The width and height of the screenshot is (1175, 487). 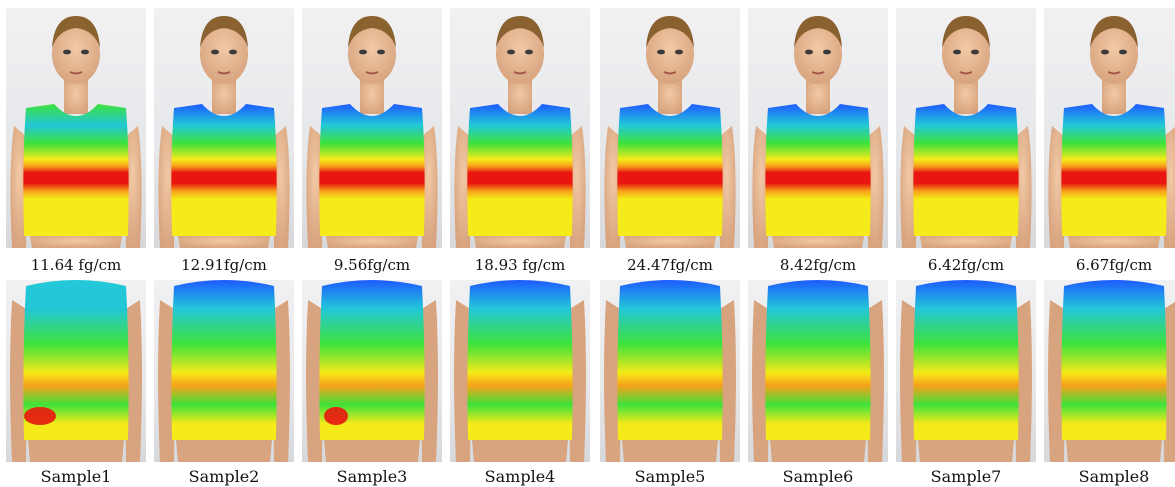 What do you see at coordinates (76, 265) in the screenshot?
I see `pressure-value: 11.64 fg/cm` at bounding box center [76, 265].